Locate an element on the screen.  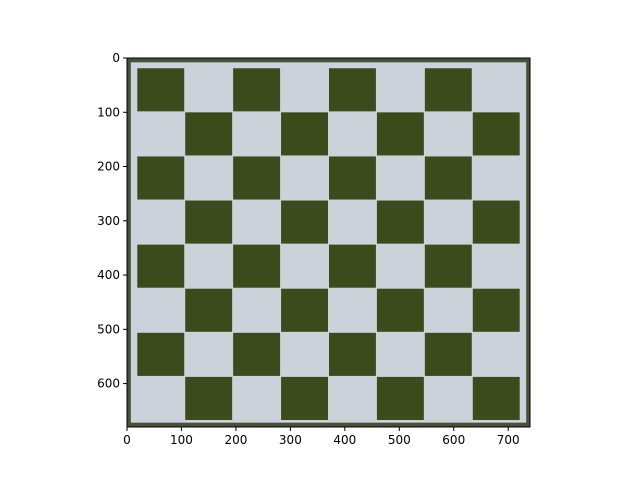
y-tick-label: 0 is located at coordinates (116, 58).